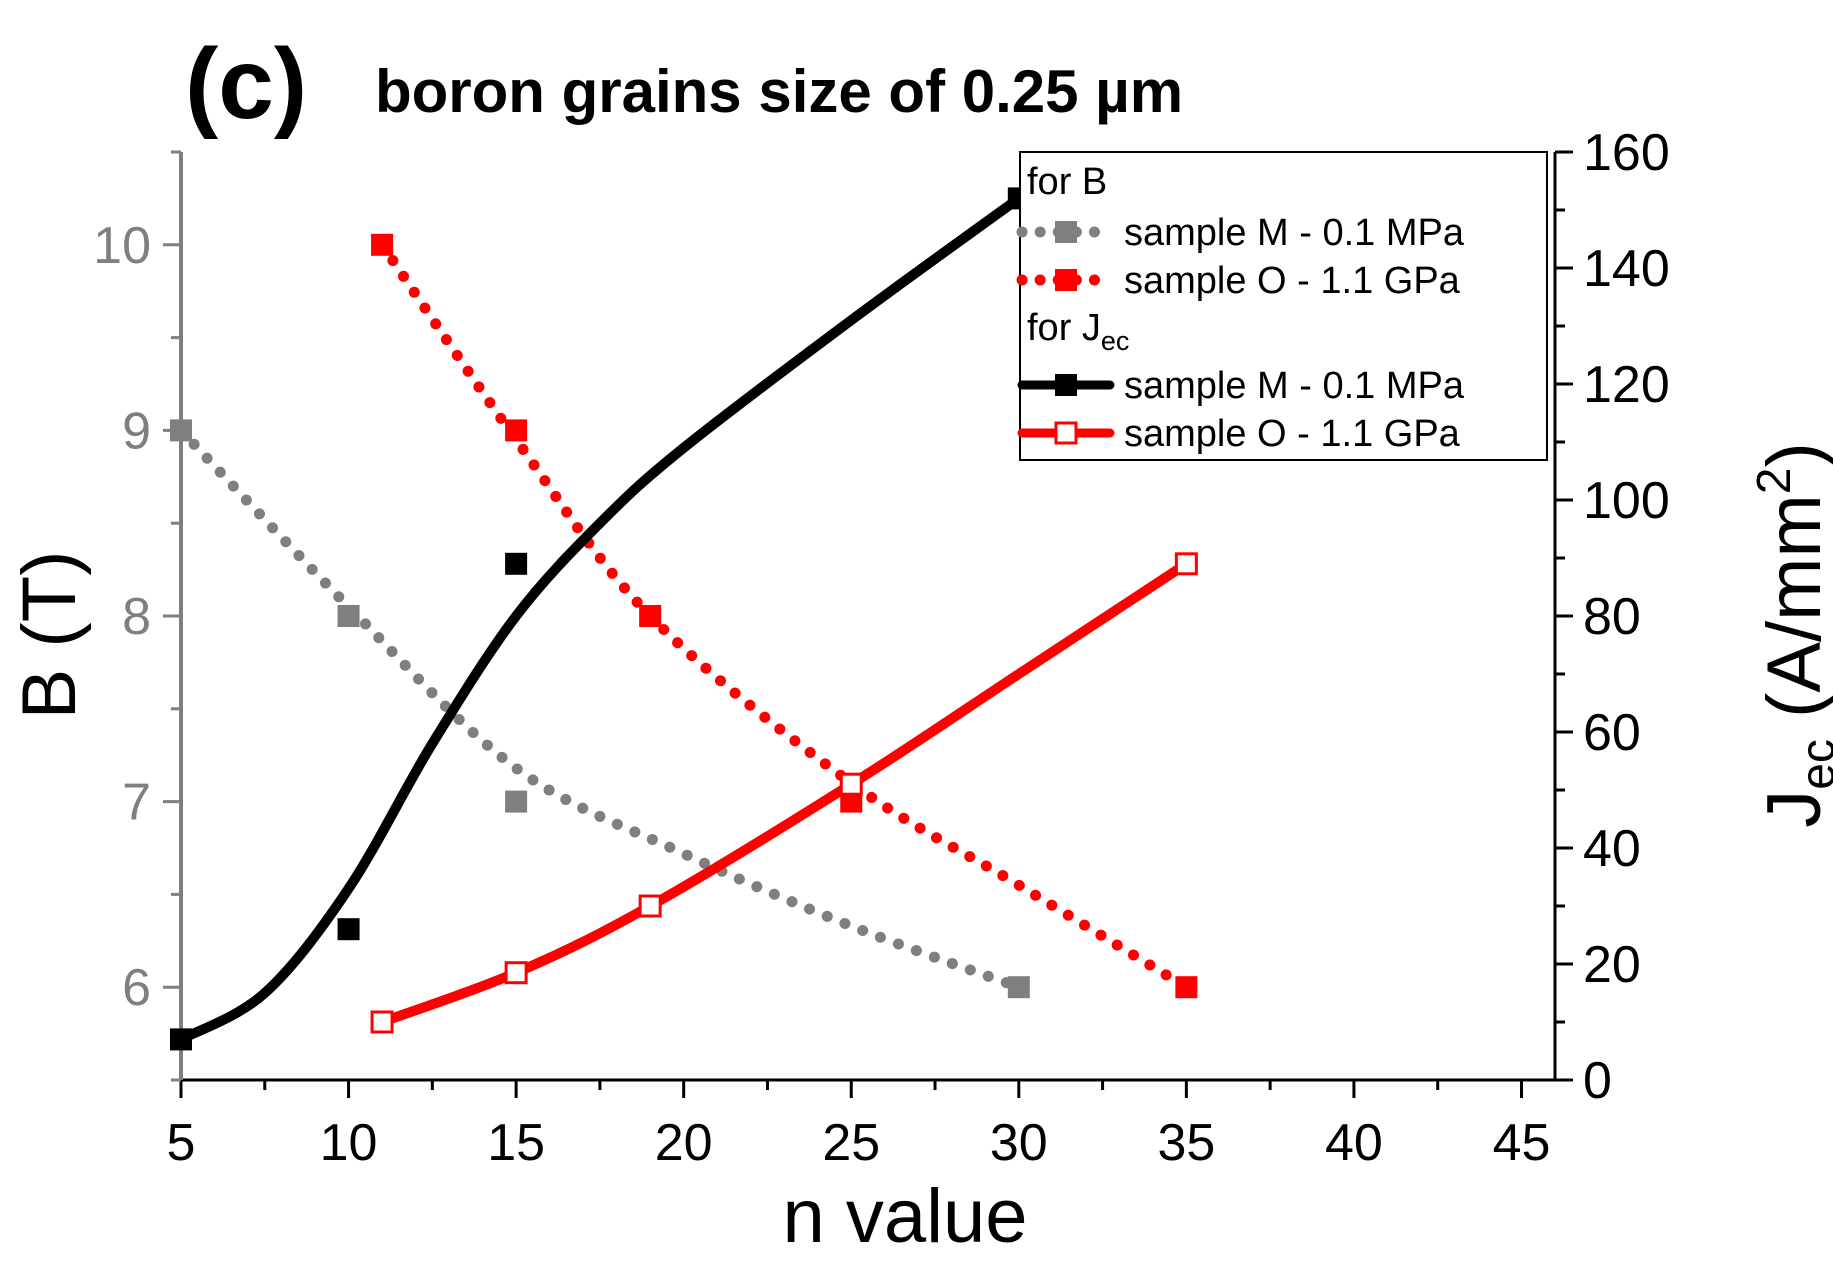 This screenshot has width=1833, height=1262. Describe the element at coordinates (684, 1143) in the screenshot. I see `x-tick-label-20: 20` at that location.